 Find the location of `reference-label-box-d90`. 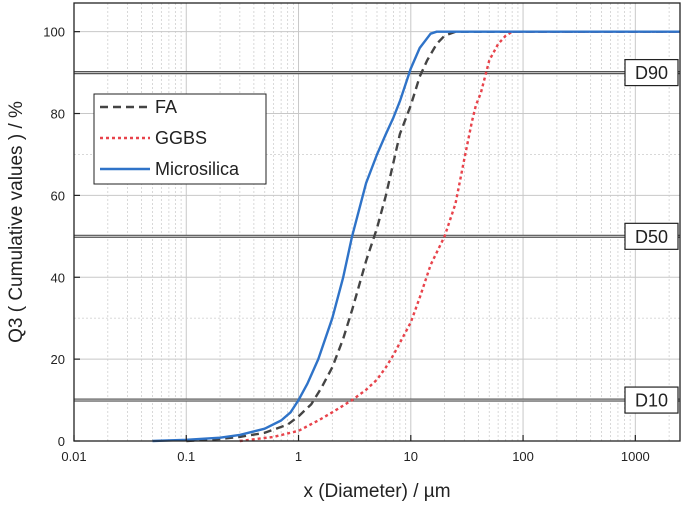

reference-label-box-d90 is located at coordinates (651, 72).